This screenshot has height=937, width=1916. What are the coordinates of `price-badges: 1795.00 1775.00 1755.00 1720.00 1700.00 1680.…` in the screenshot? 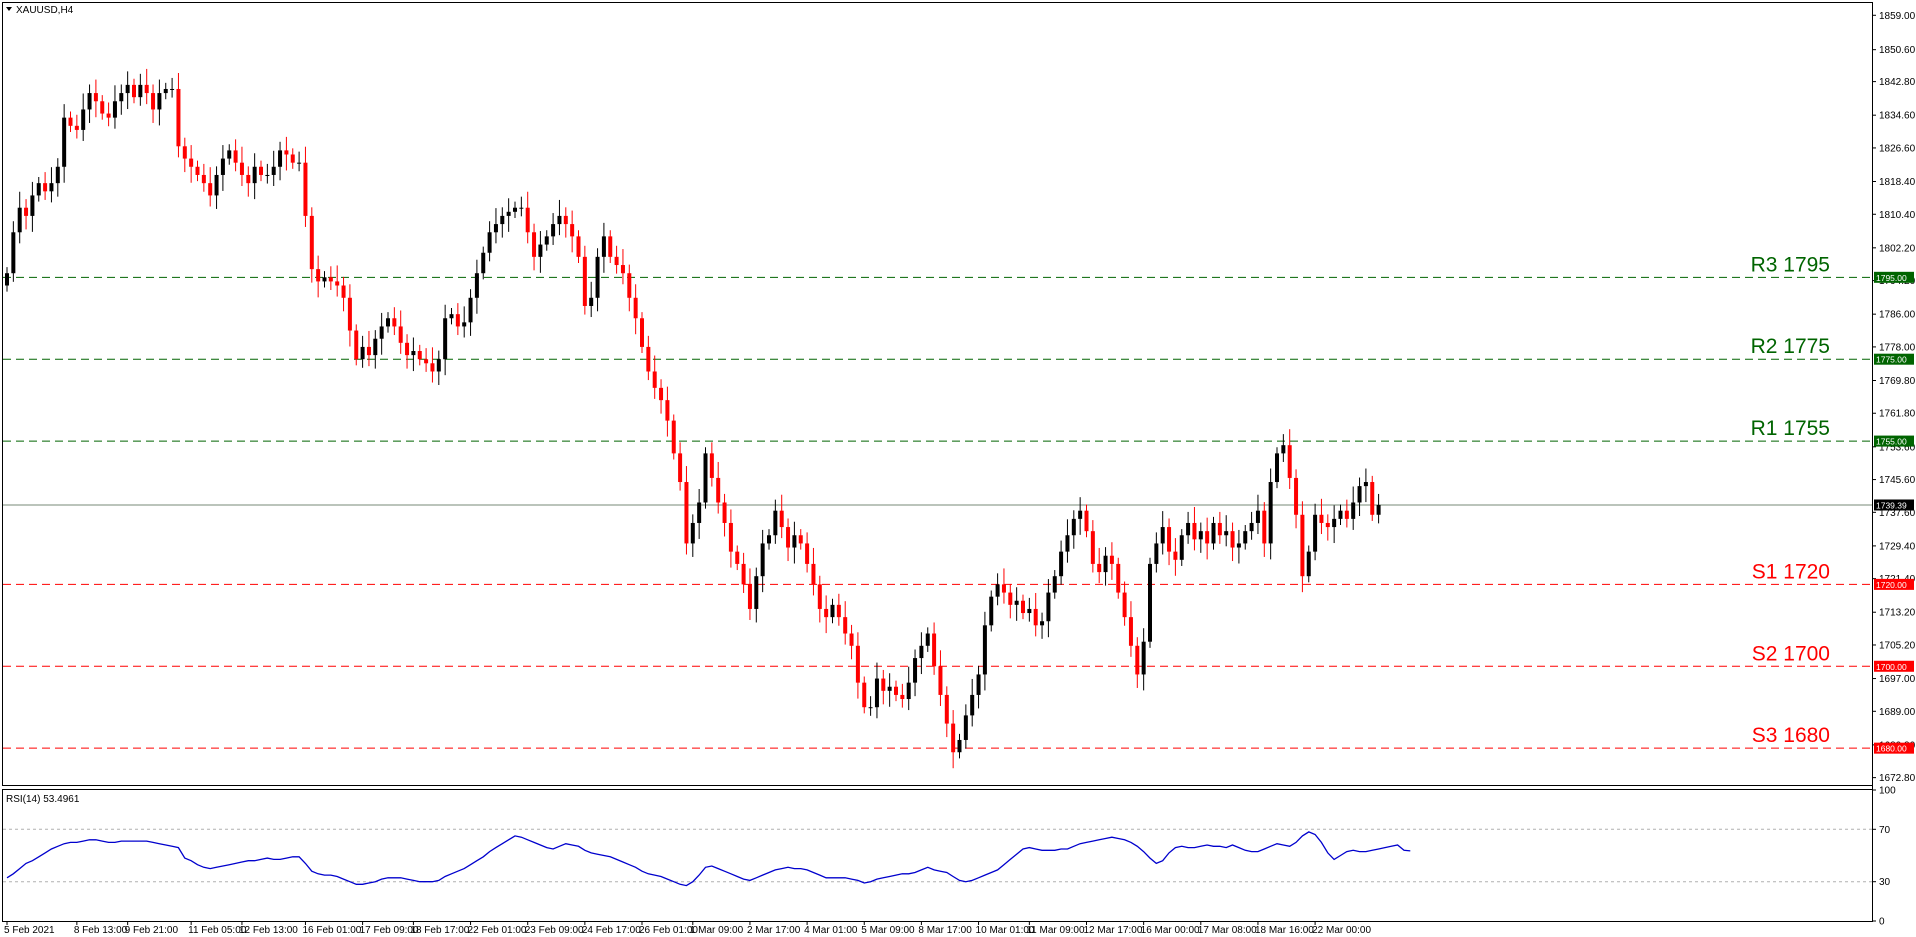 It's located at (1894, 512).